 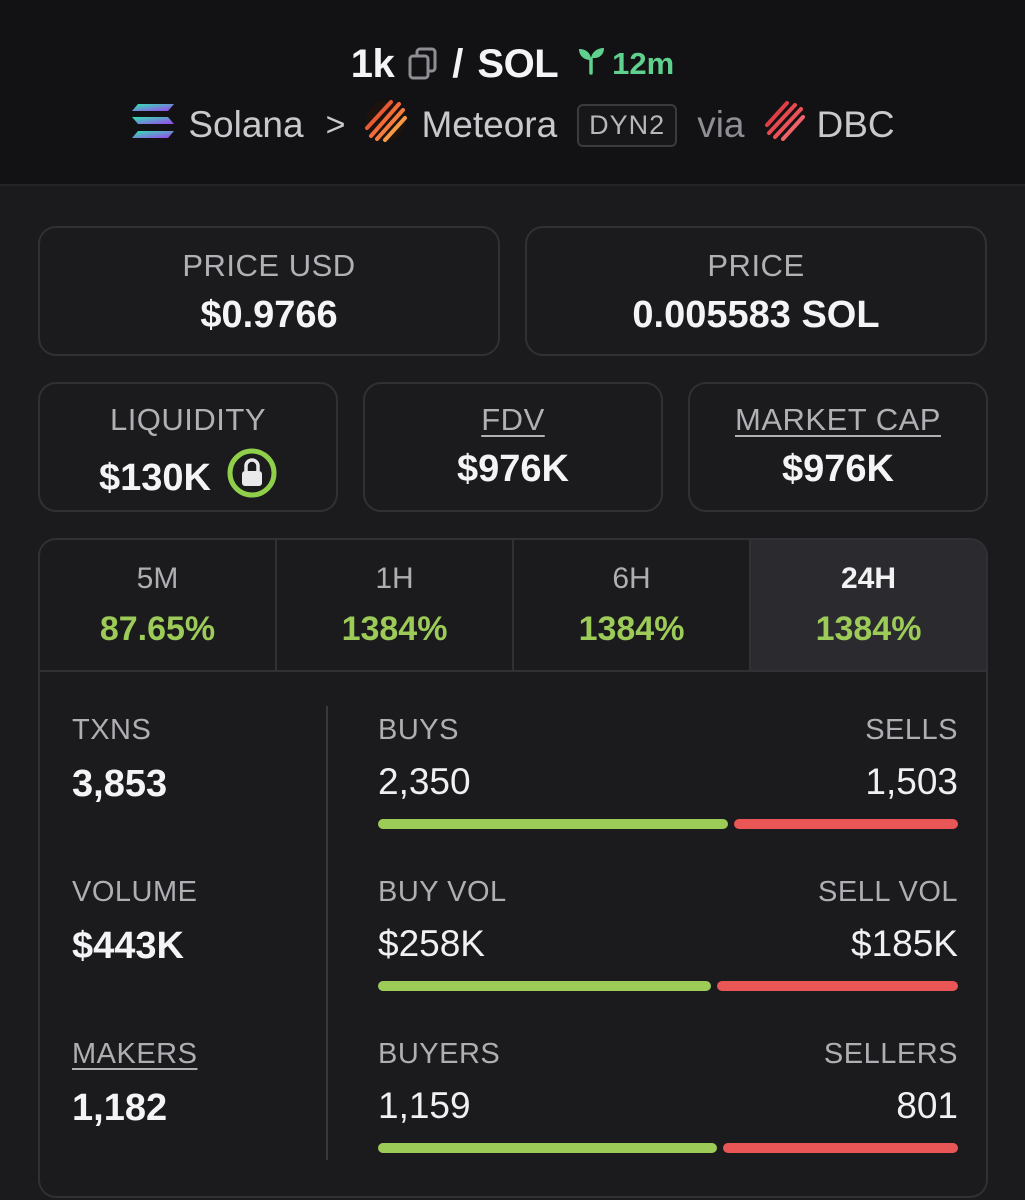 I want to click on sells-label: SELLS, so click(x=911, y=730).